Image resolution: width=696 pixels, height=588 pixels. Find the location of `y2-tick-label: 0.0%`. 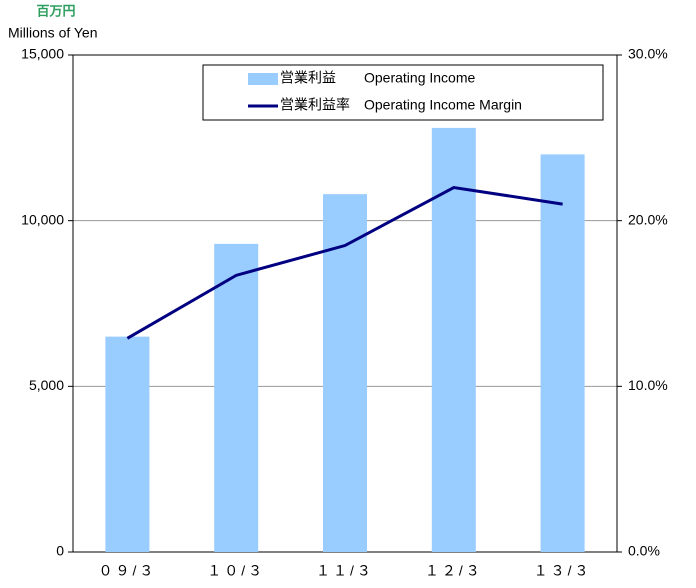

y2-tick-label: 0.0% is located at coordinates (644, 551).